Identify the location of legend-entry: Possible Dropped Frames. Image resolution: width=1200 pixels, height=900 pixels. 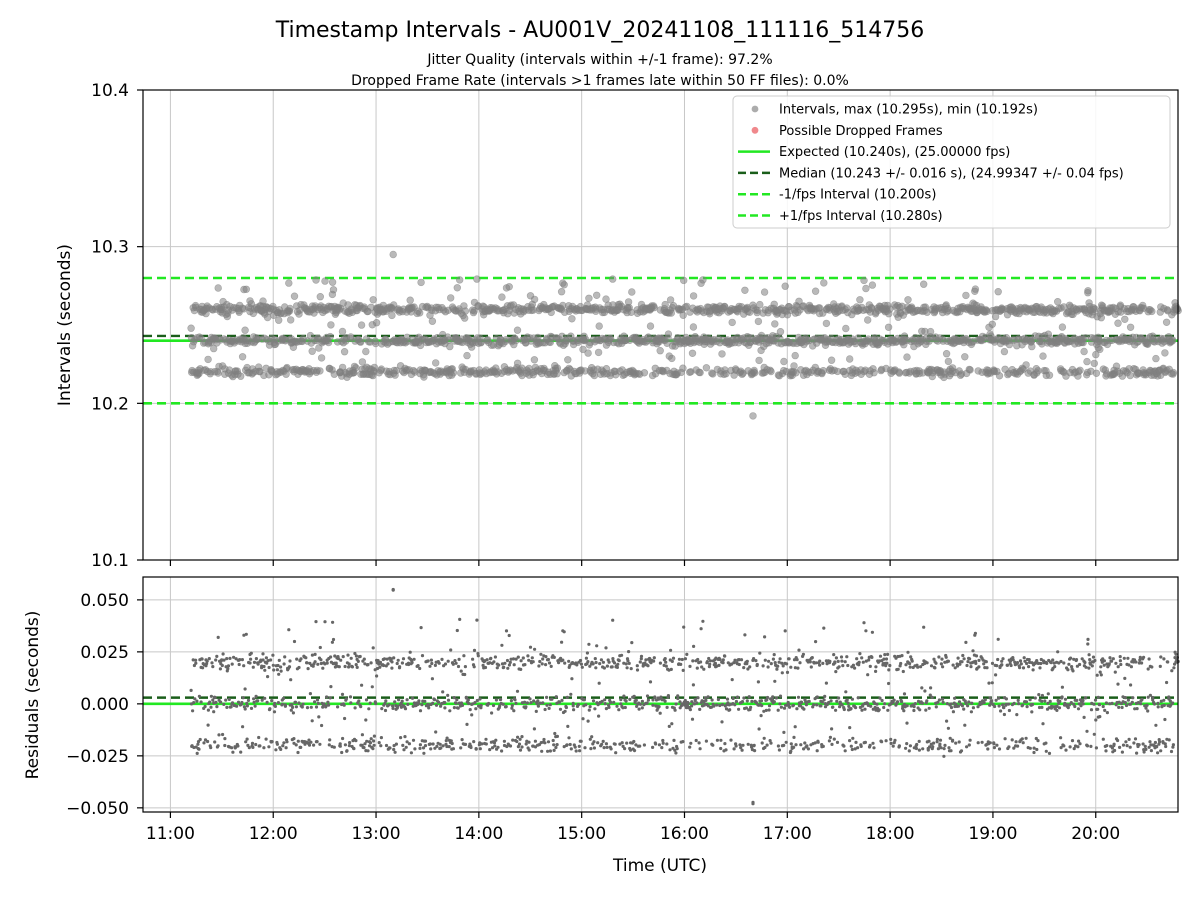
(847, 131).